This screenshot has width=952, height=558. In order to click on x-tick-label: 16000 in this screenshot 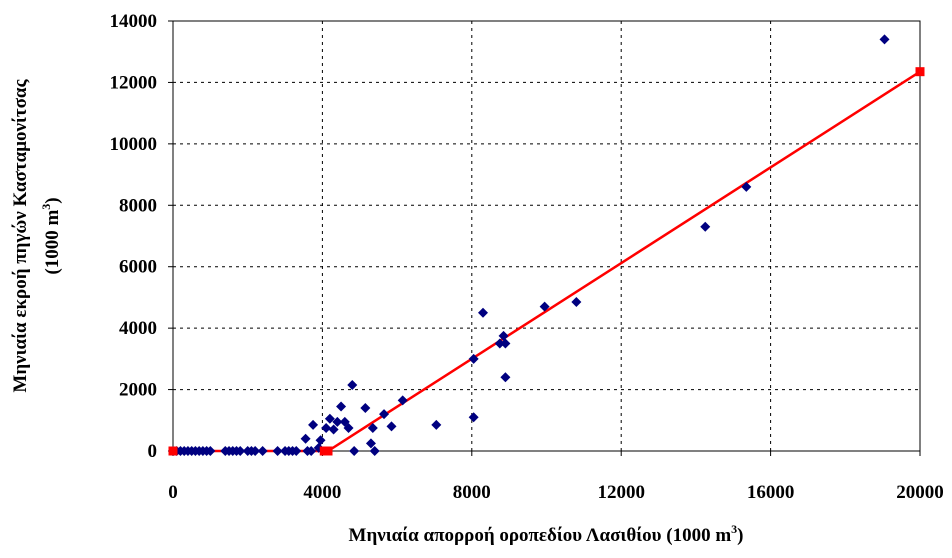, I will do `click(771, 492)`.